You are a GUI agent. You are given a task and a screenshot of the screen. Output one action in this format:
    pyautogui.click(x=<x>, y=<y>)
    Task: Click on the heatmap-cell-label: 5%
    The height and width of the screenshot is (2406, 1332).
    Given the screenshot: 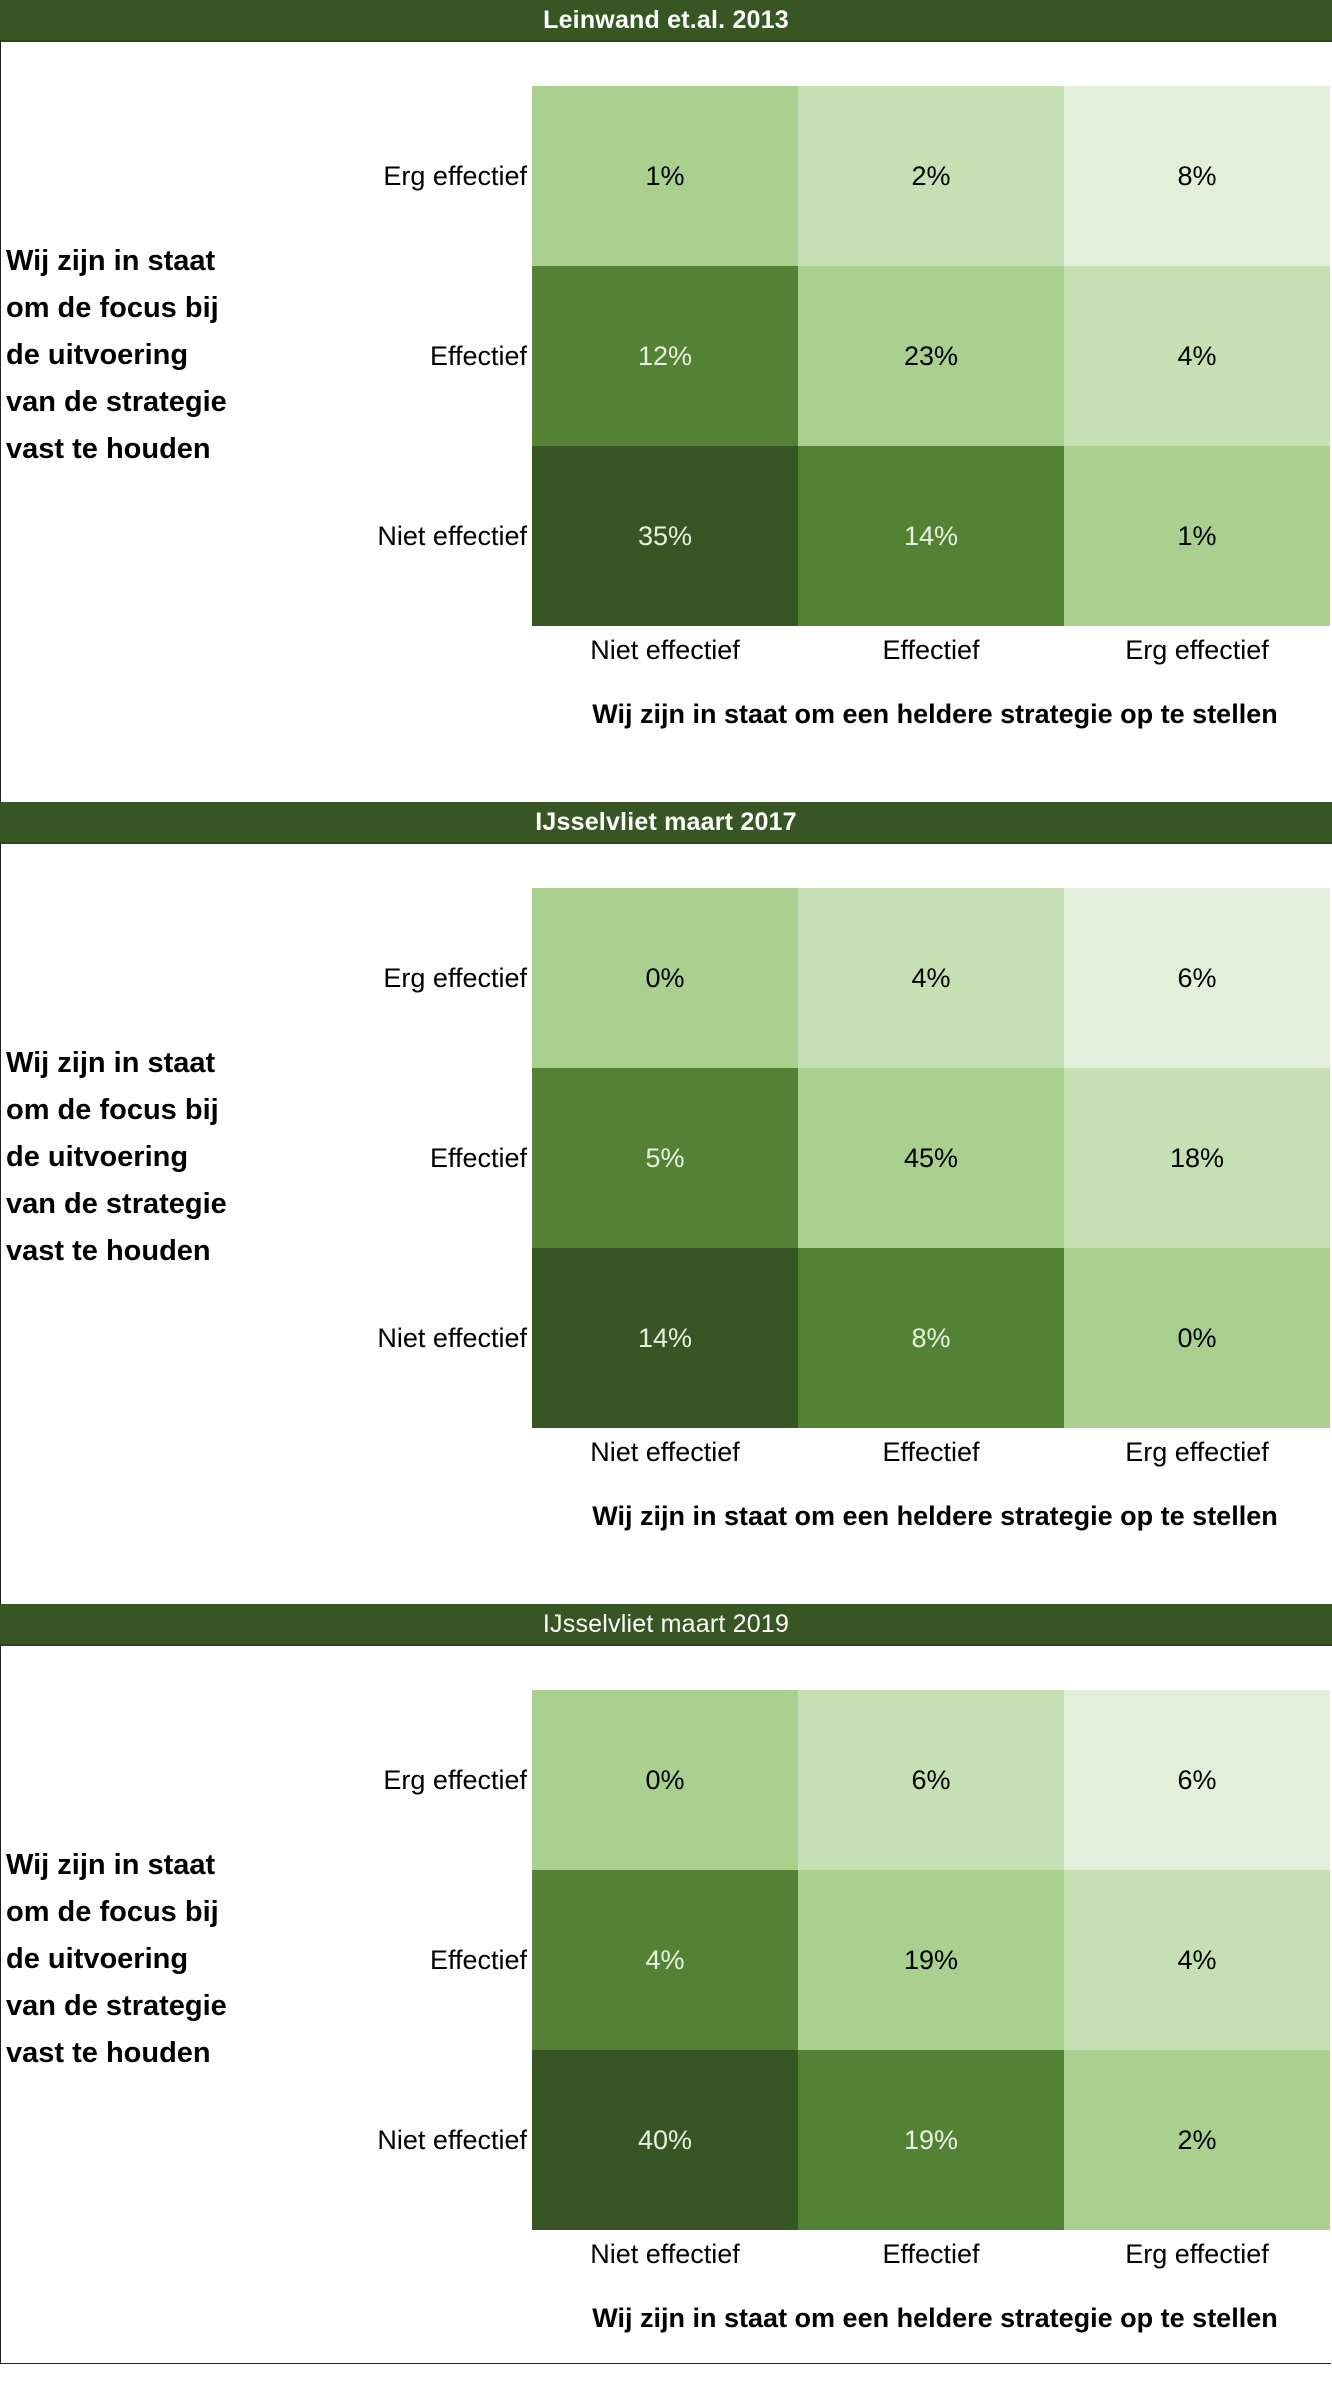 What is the action you would take?
    pyautogui.click(x=664, y=1158)
    